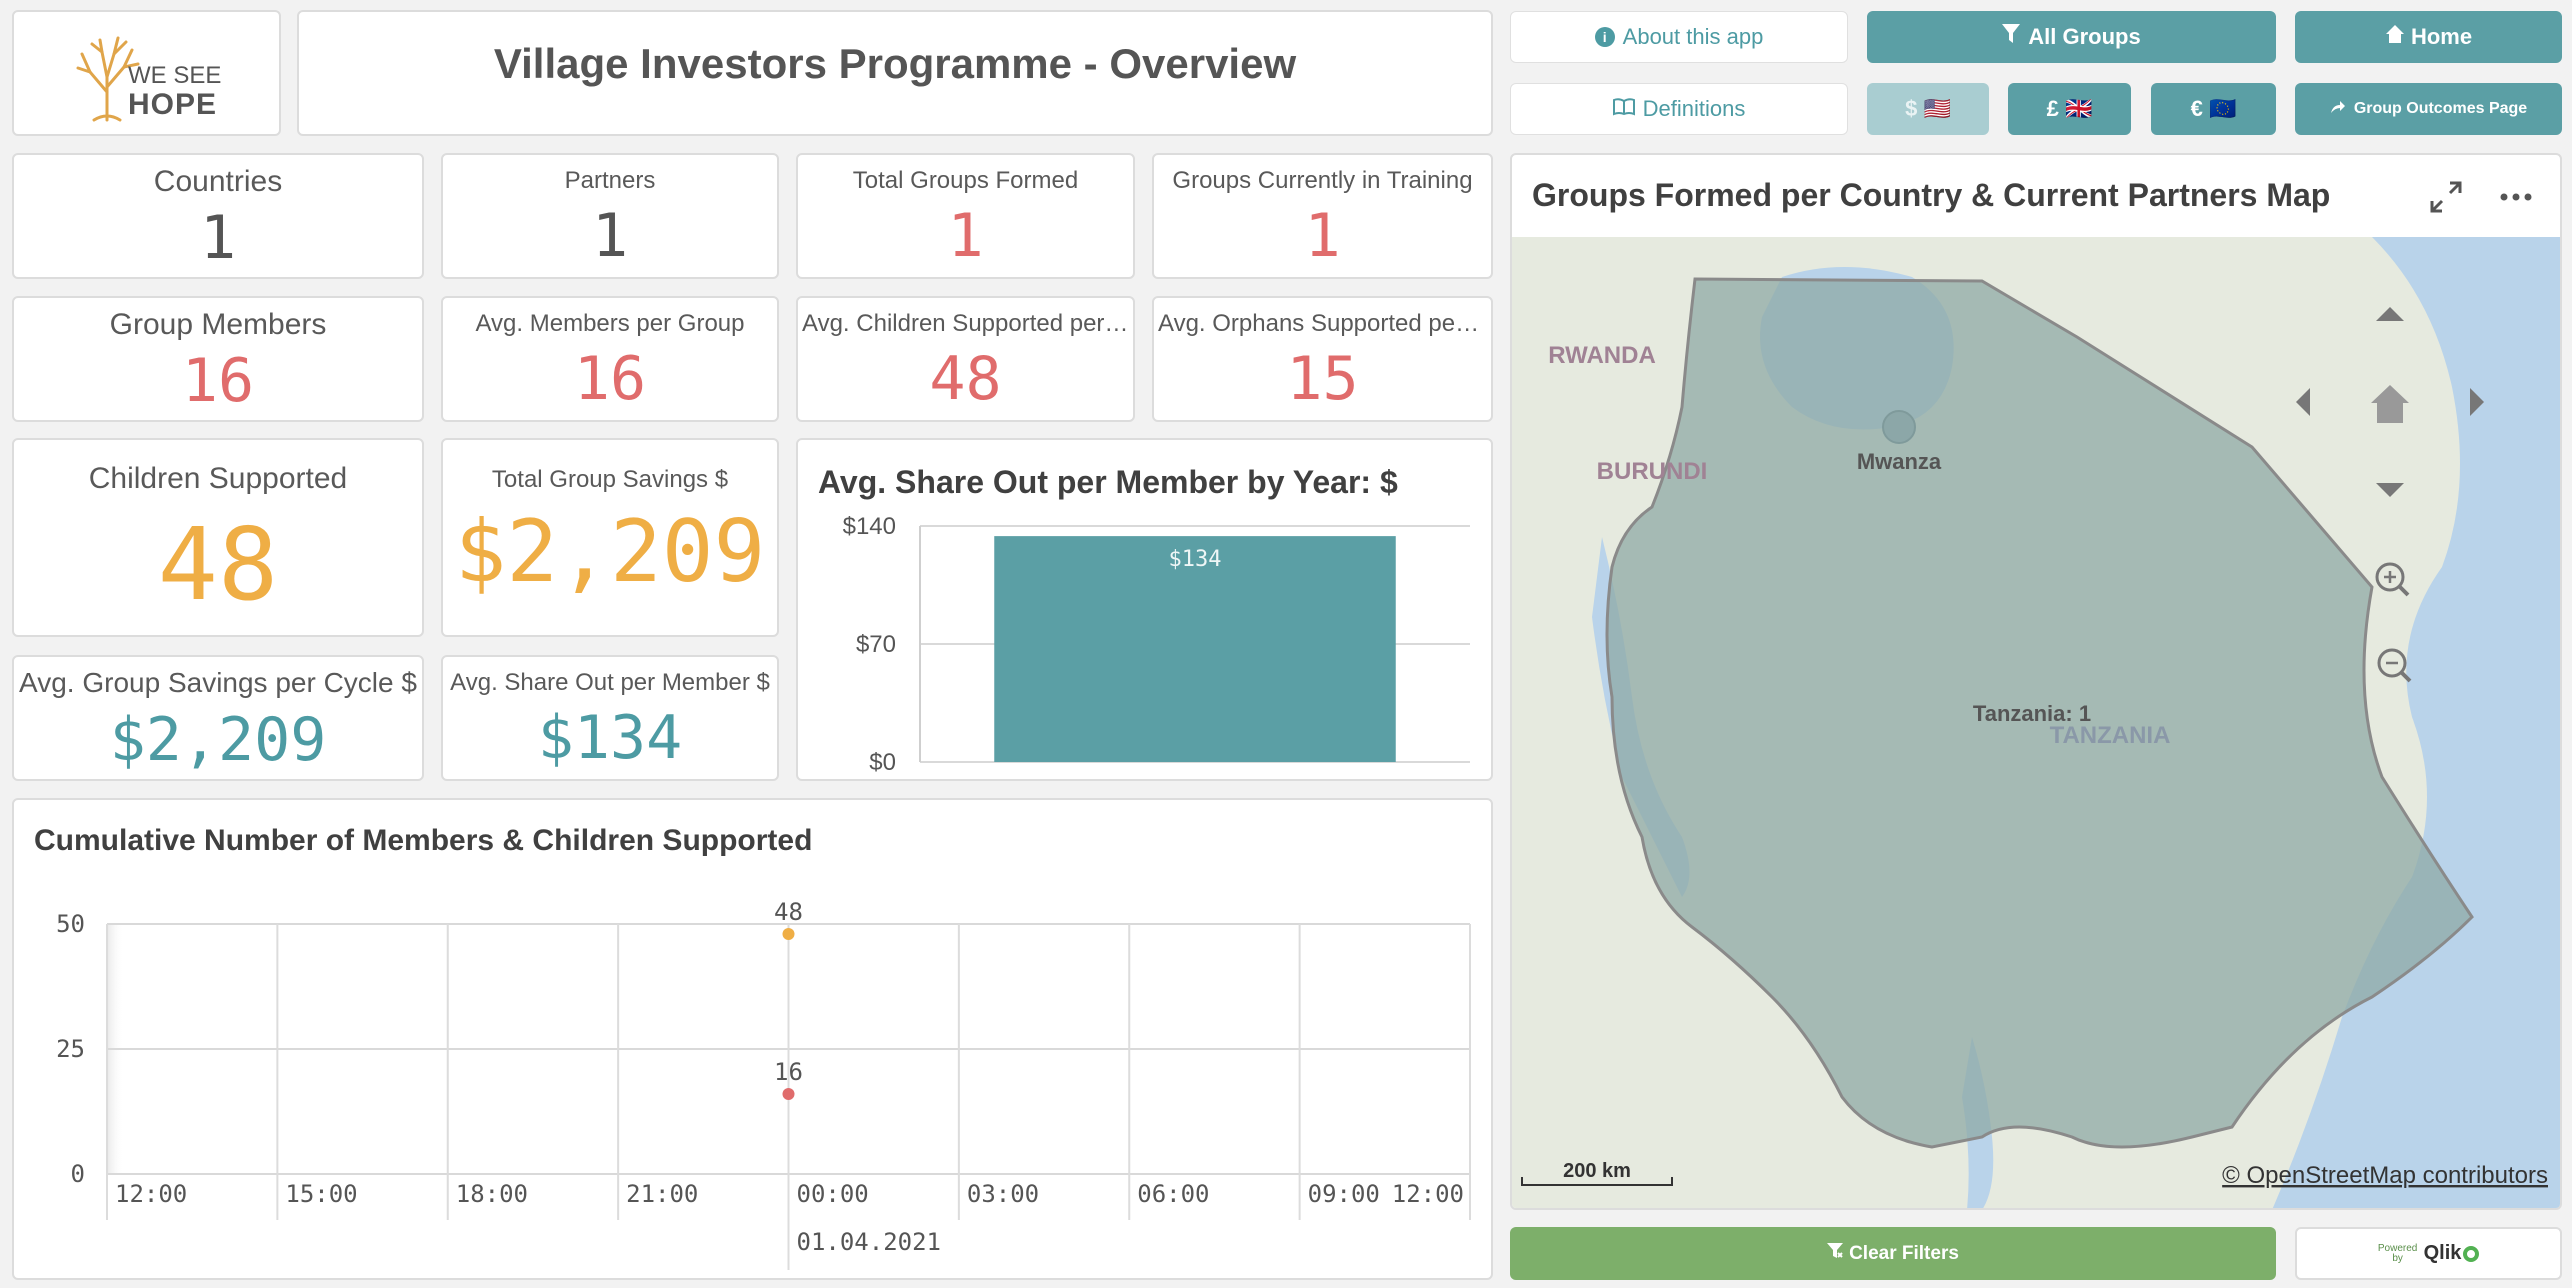  I want to click on line-y-tick-label: 50, so click(70, 924).